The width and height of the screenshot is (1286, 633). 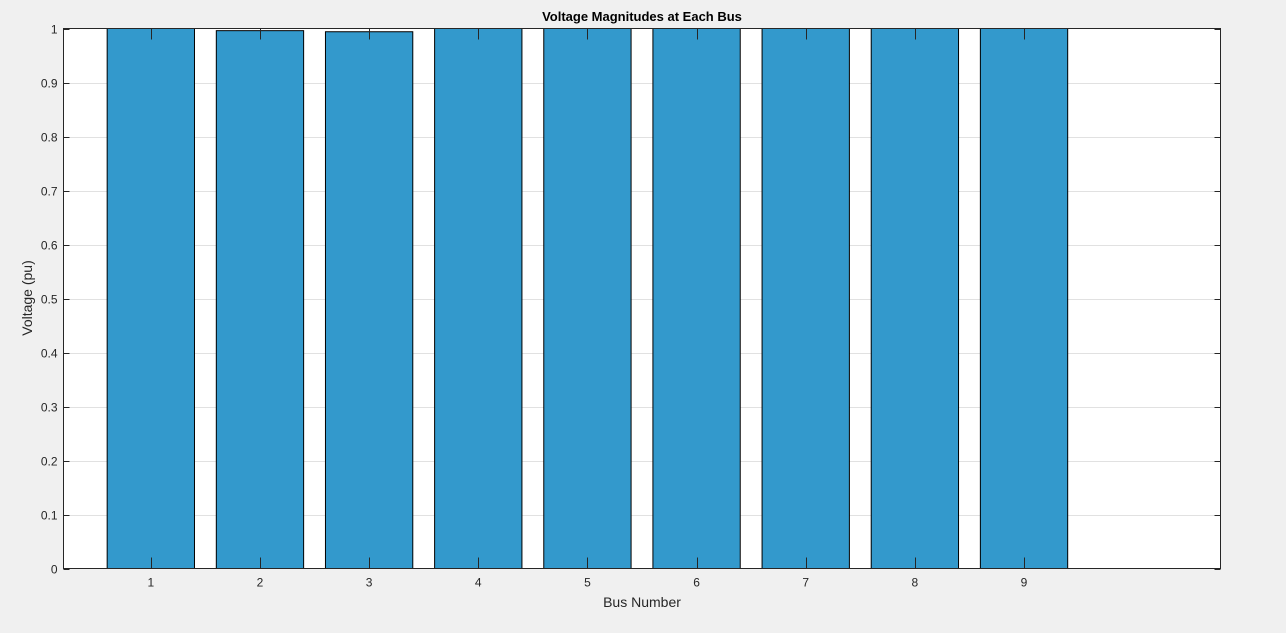 I want to click on x-tick-label: 5, so click(x=587, y=583).